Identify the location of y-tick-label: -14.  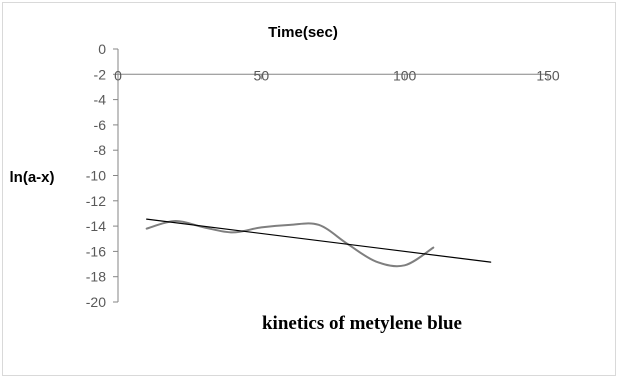
(96, 226).